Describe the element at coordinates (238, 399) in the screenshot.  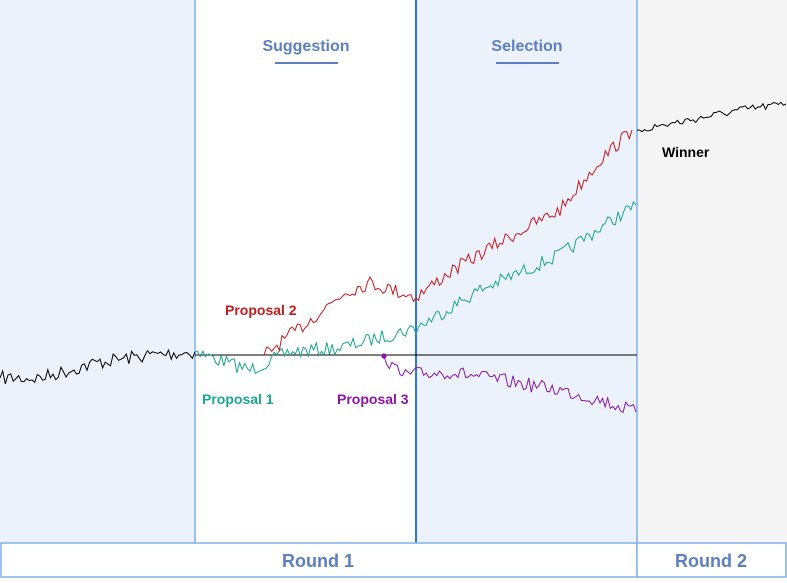
I see `proposal-1-label: Proposal 1` at that location.